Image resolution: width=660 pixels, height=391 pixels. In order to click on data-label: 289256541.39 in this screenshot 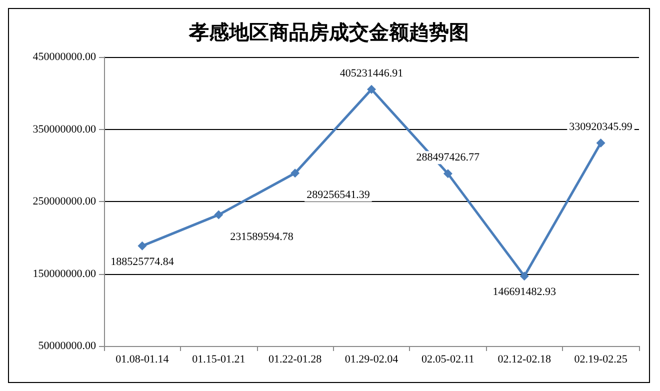, I will do `click(338, 195)`.